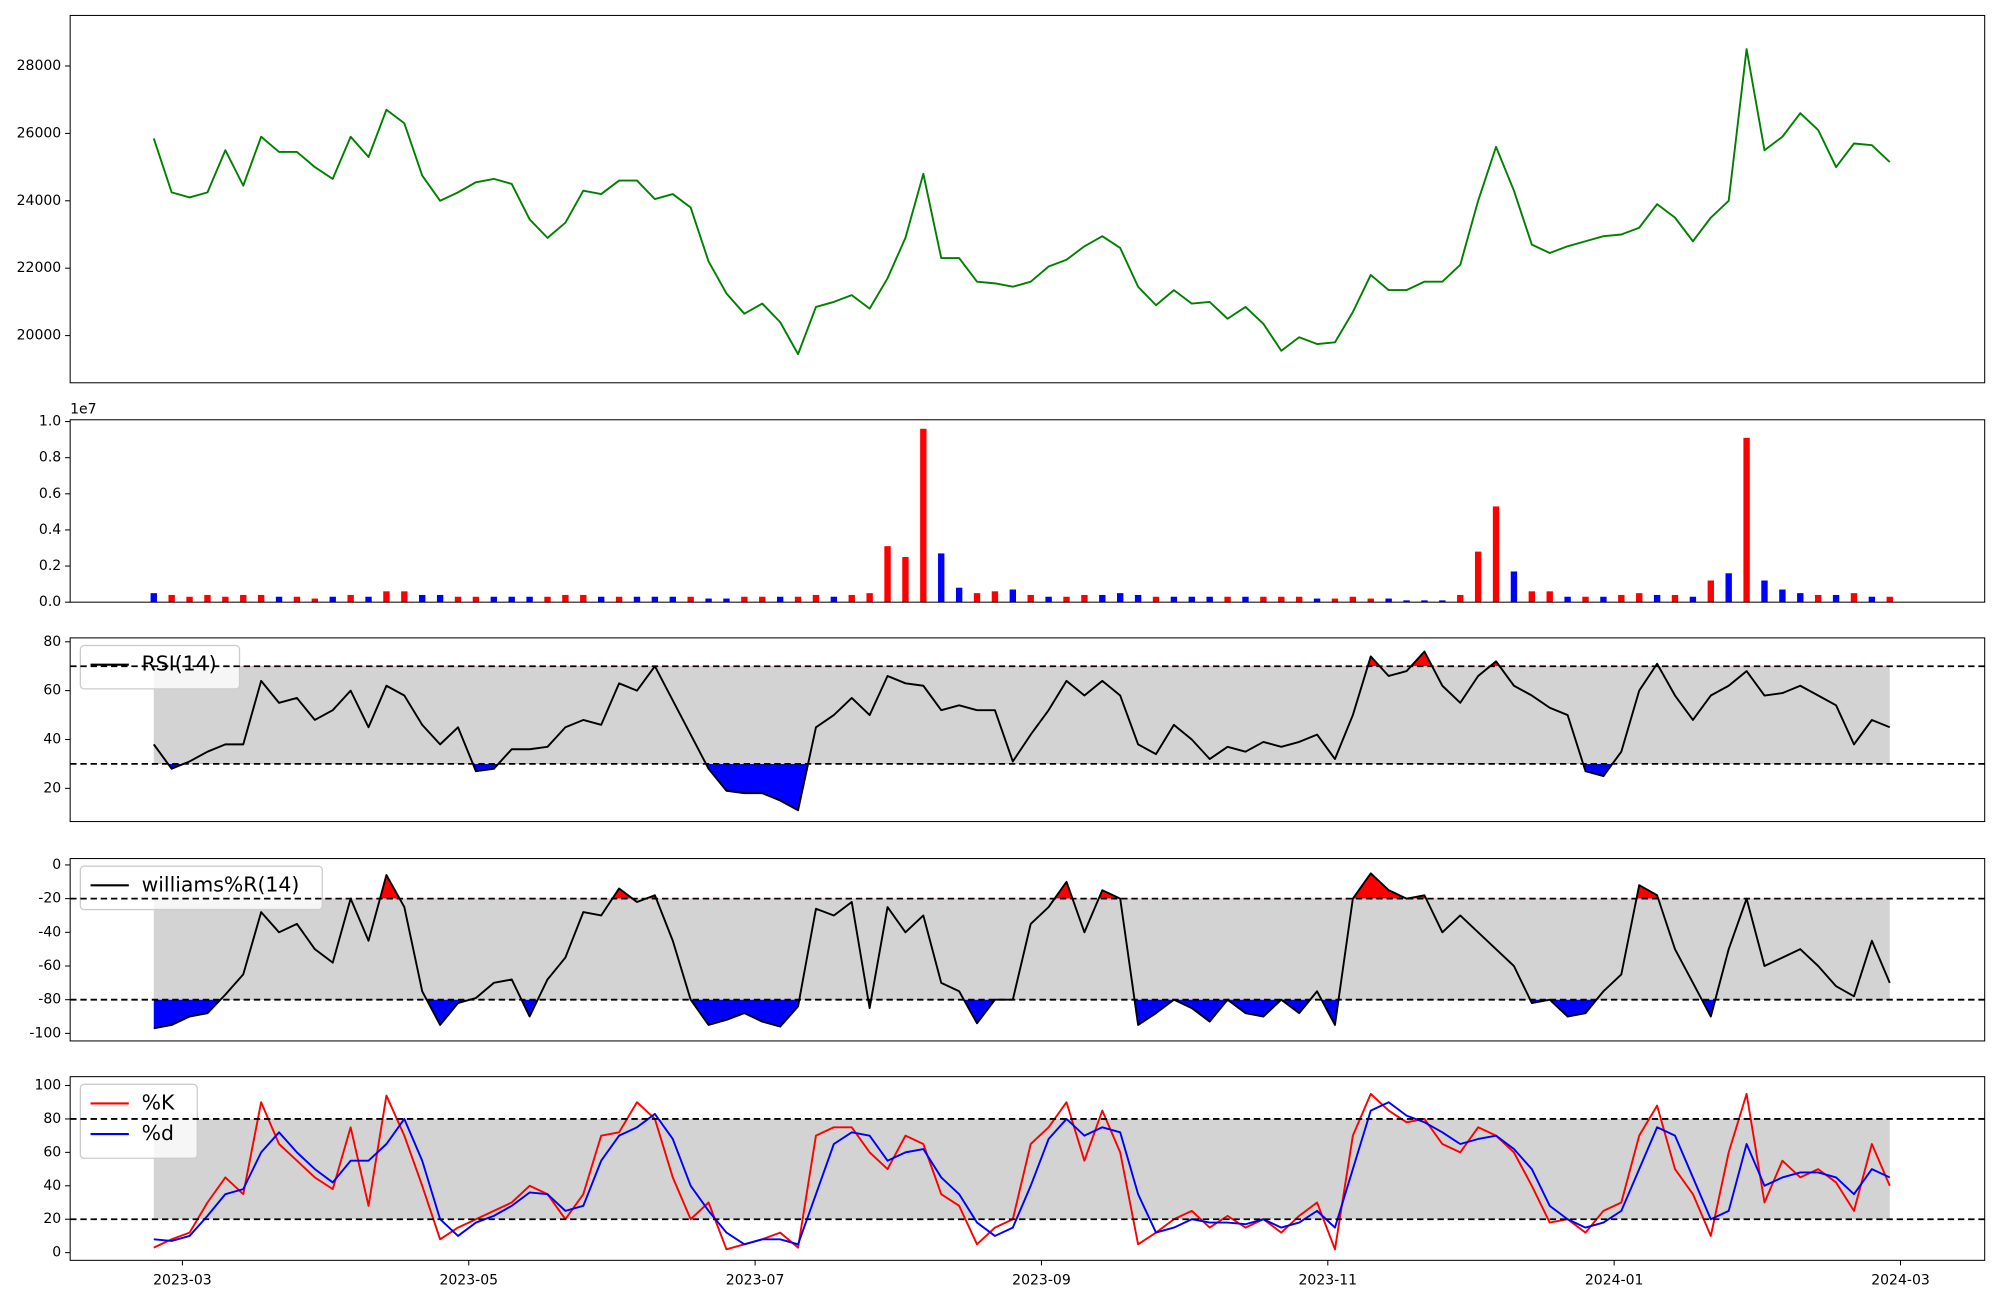  What do you see at coordinates (182, 1281) in the screenshot?
I see `x-tick-label: 2023-03` at bounding box center [182, 1281].